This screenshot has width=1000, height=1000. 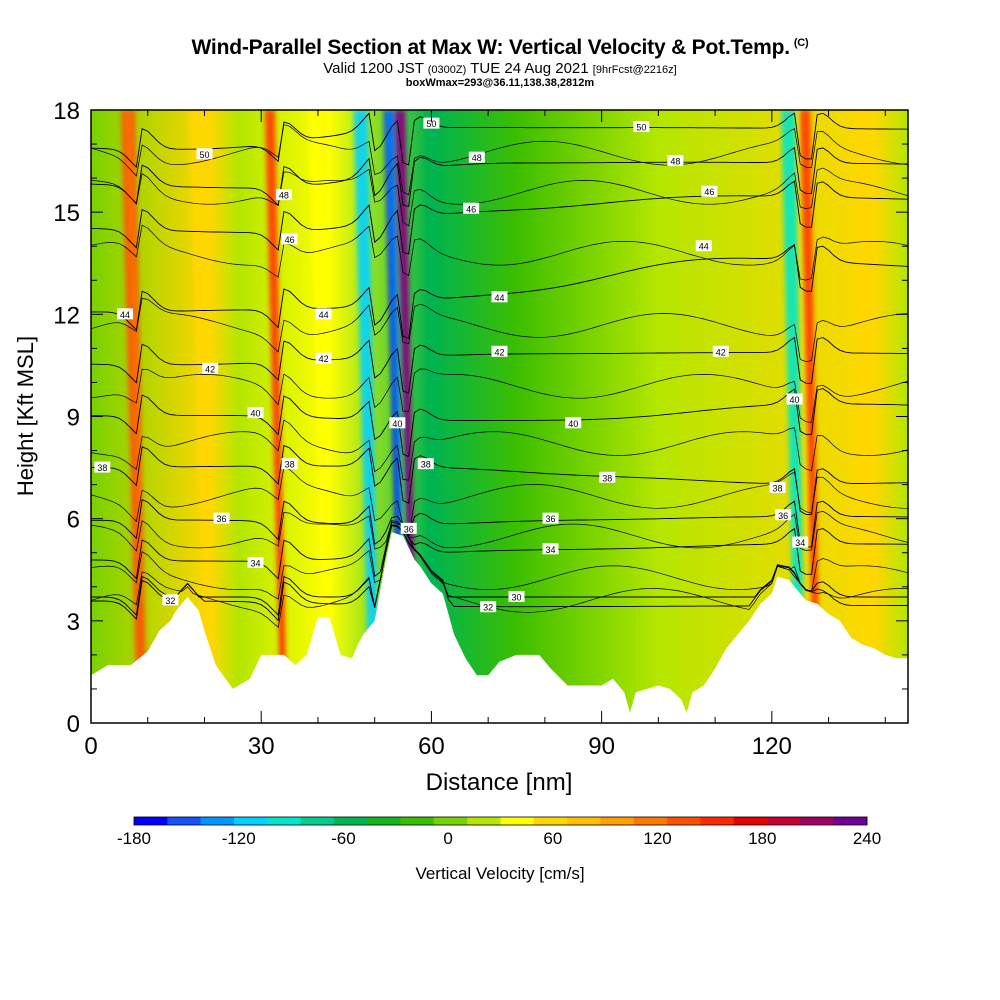 I want to click on w-core-neutral, so click(x=135, y=356).